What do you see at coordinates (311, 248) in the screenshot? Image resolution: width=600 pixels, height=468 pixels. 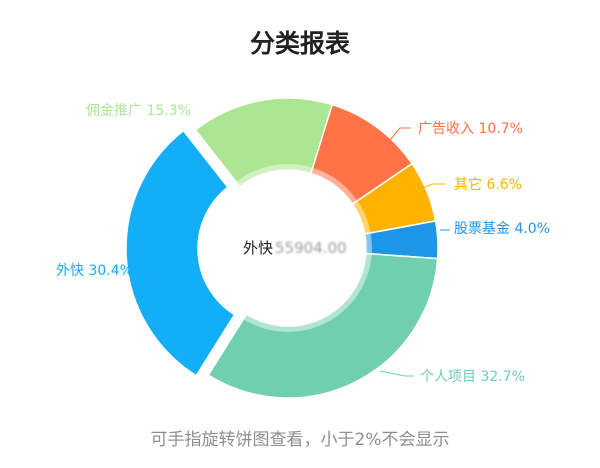 I see `center-value: 55904.00` at bounding box center [311, 248].